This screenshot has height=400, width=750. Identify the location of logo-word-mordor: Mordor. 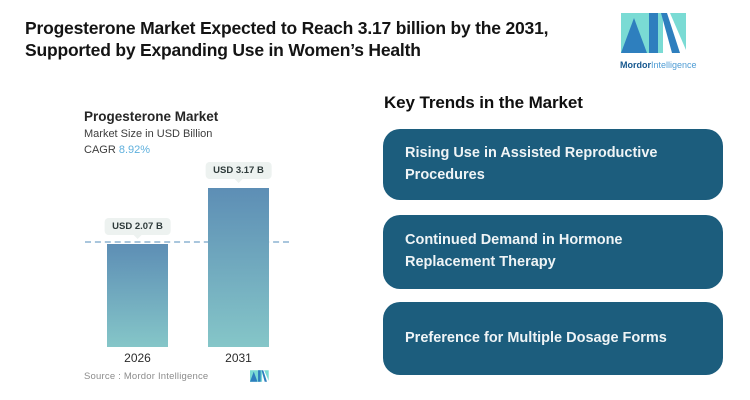
(635, 65).